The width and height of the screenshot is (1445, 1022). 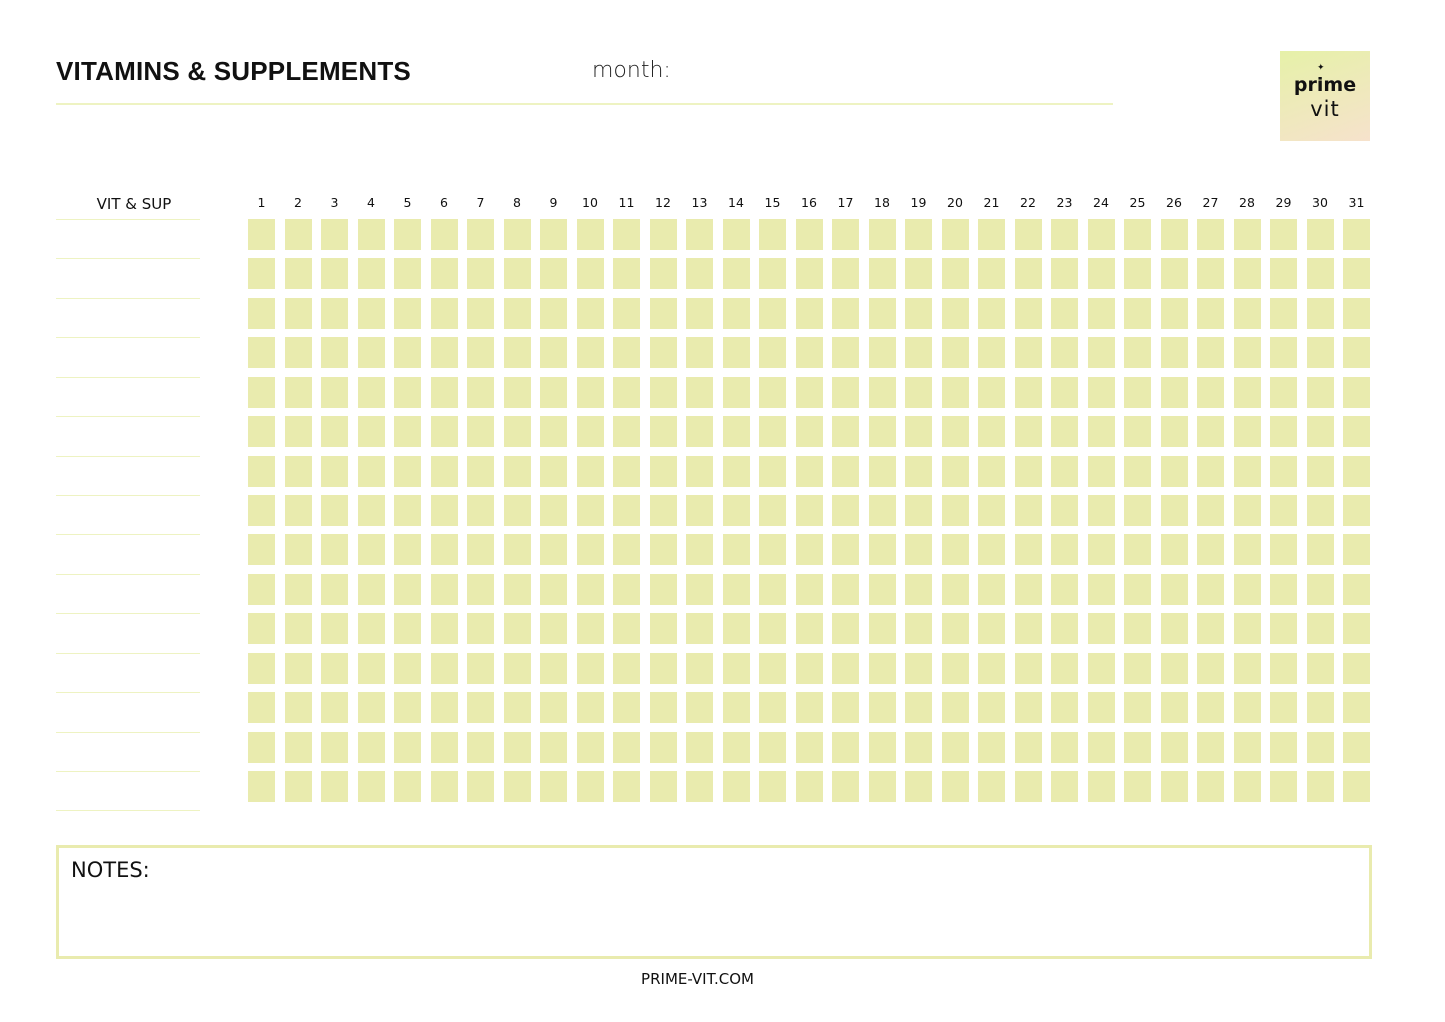 I want to click on month-line, so click(x=584, y=104).